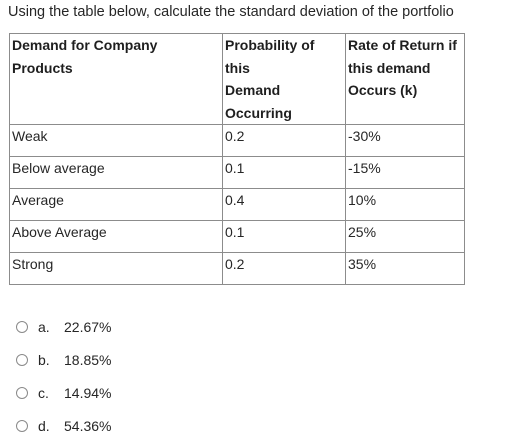 This screenshot has width=508, height=442. Describe the element at coordinates (405, 268) in the screenshot. I see `cell-return: 35%` at that location.